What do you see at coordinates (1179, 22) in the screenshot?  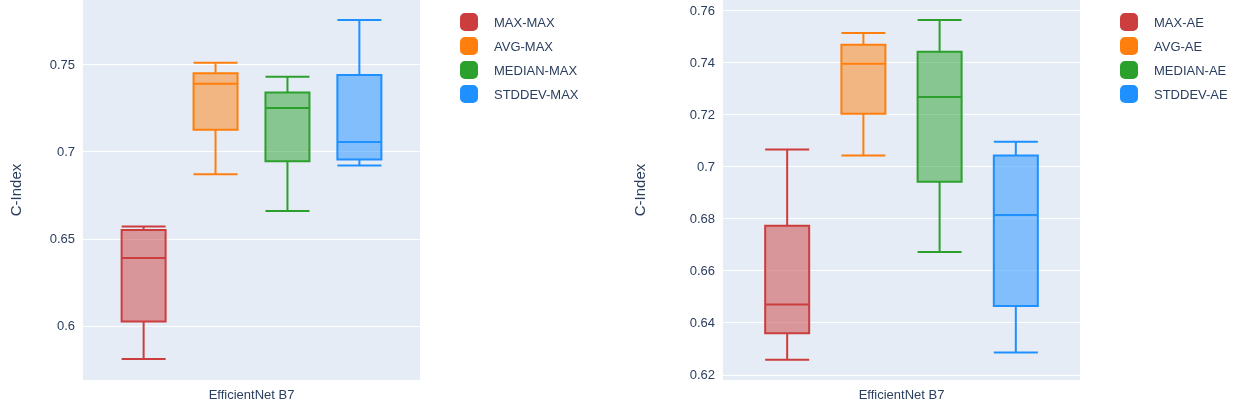 I see `legend-label: MAX-AE` at bounding box center [1179, 22].